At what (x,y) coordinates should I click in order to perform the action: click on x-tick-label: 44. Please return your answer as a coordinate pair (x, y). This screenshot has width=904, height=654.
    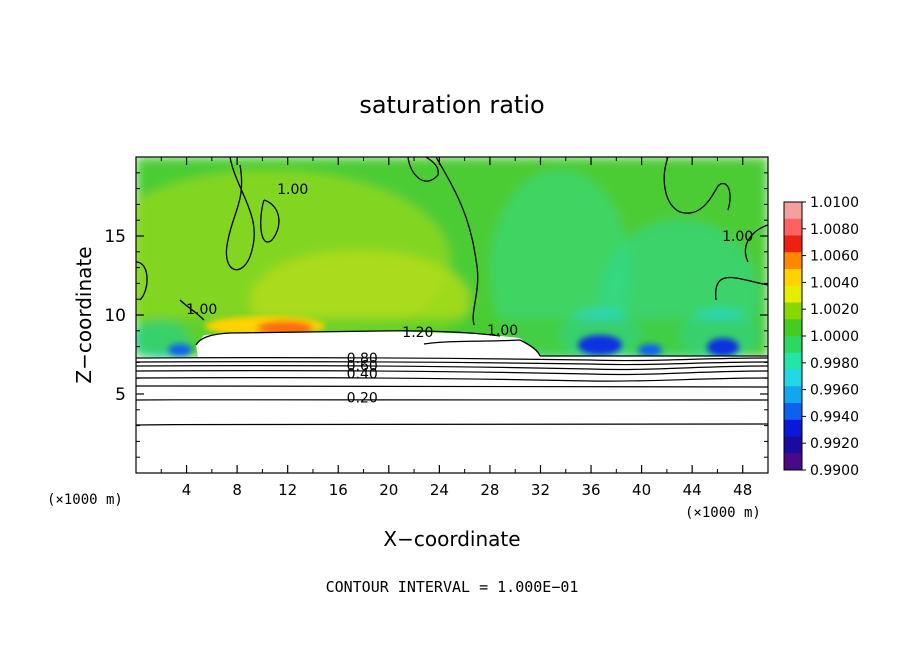
    Looking at the image, I should click on (692, 490).